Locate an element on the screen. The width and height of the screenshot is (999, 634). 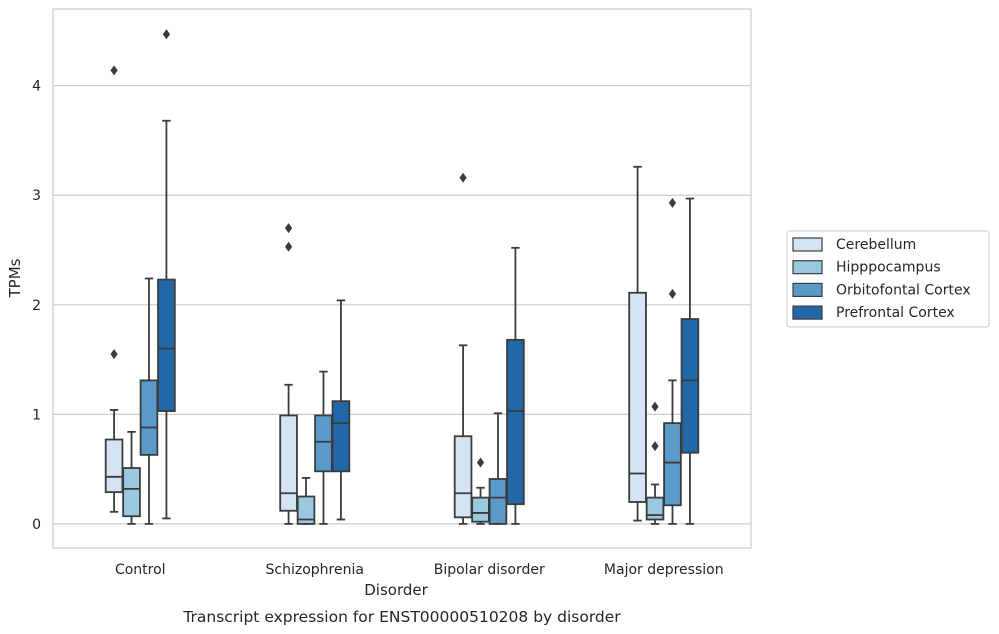
y-tick-labels: 0 1 2 3 4 is located at coordinates (36, 306).